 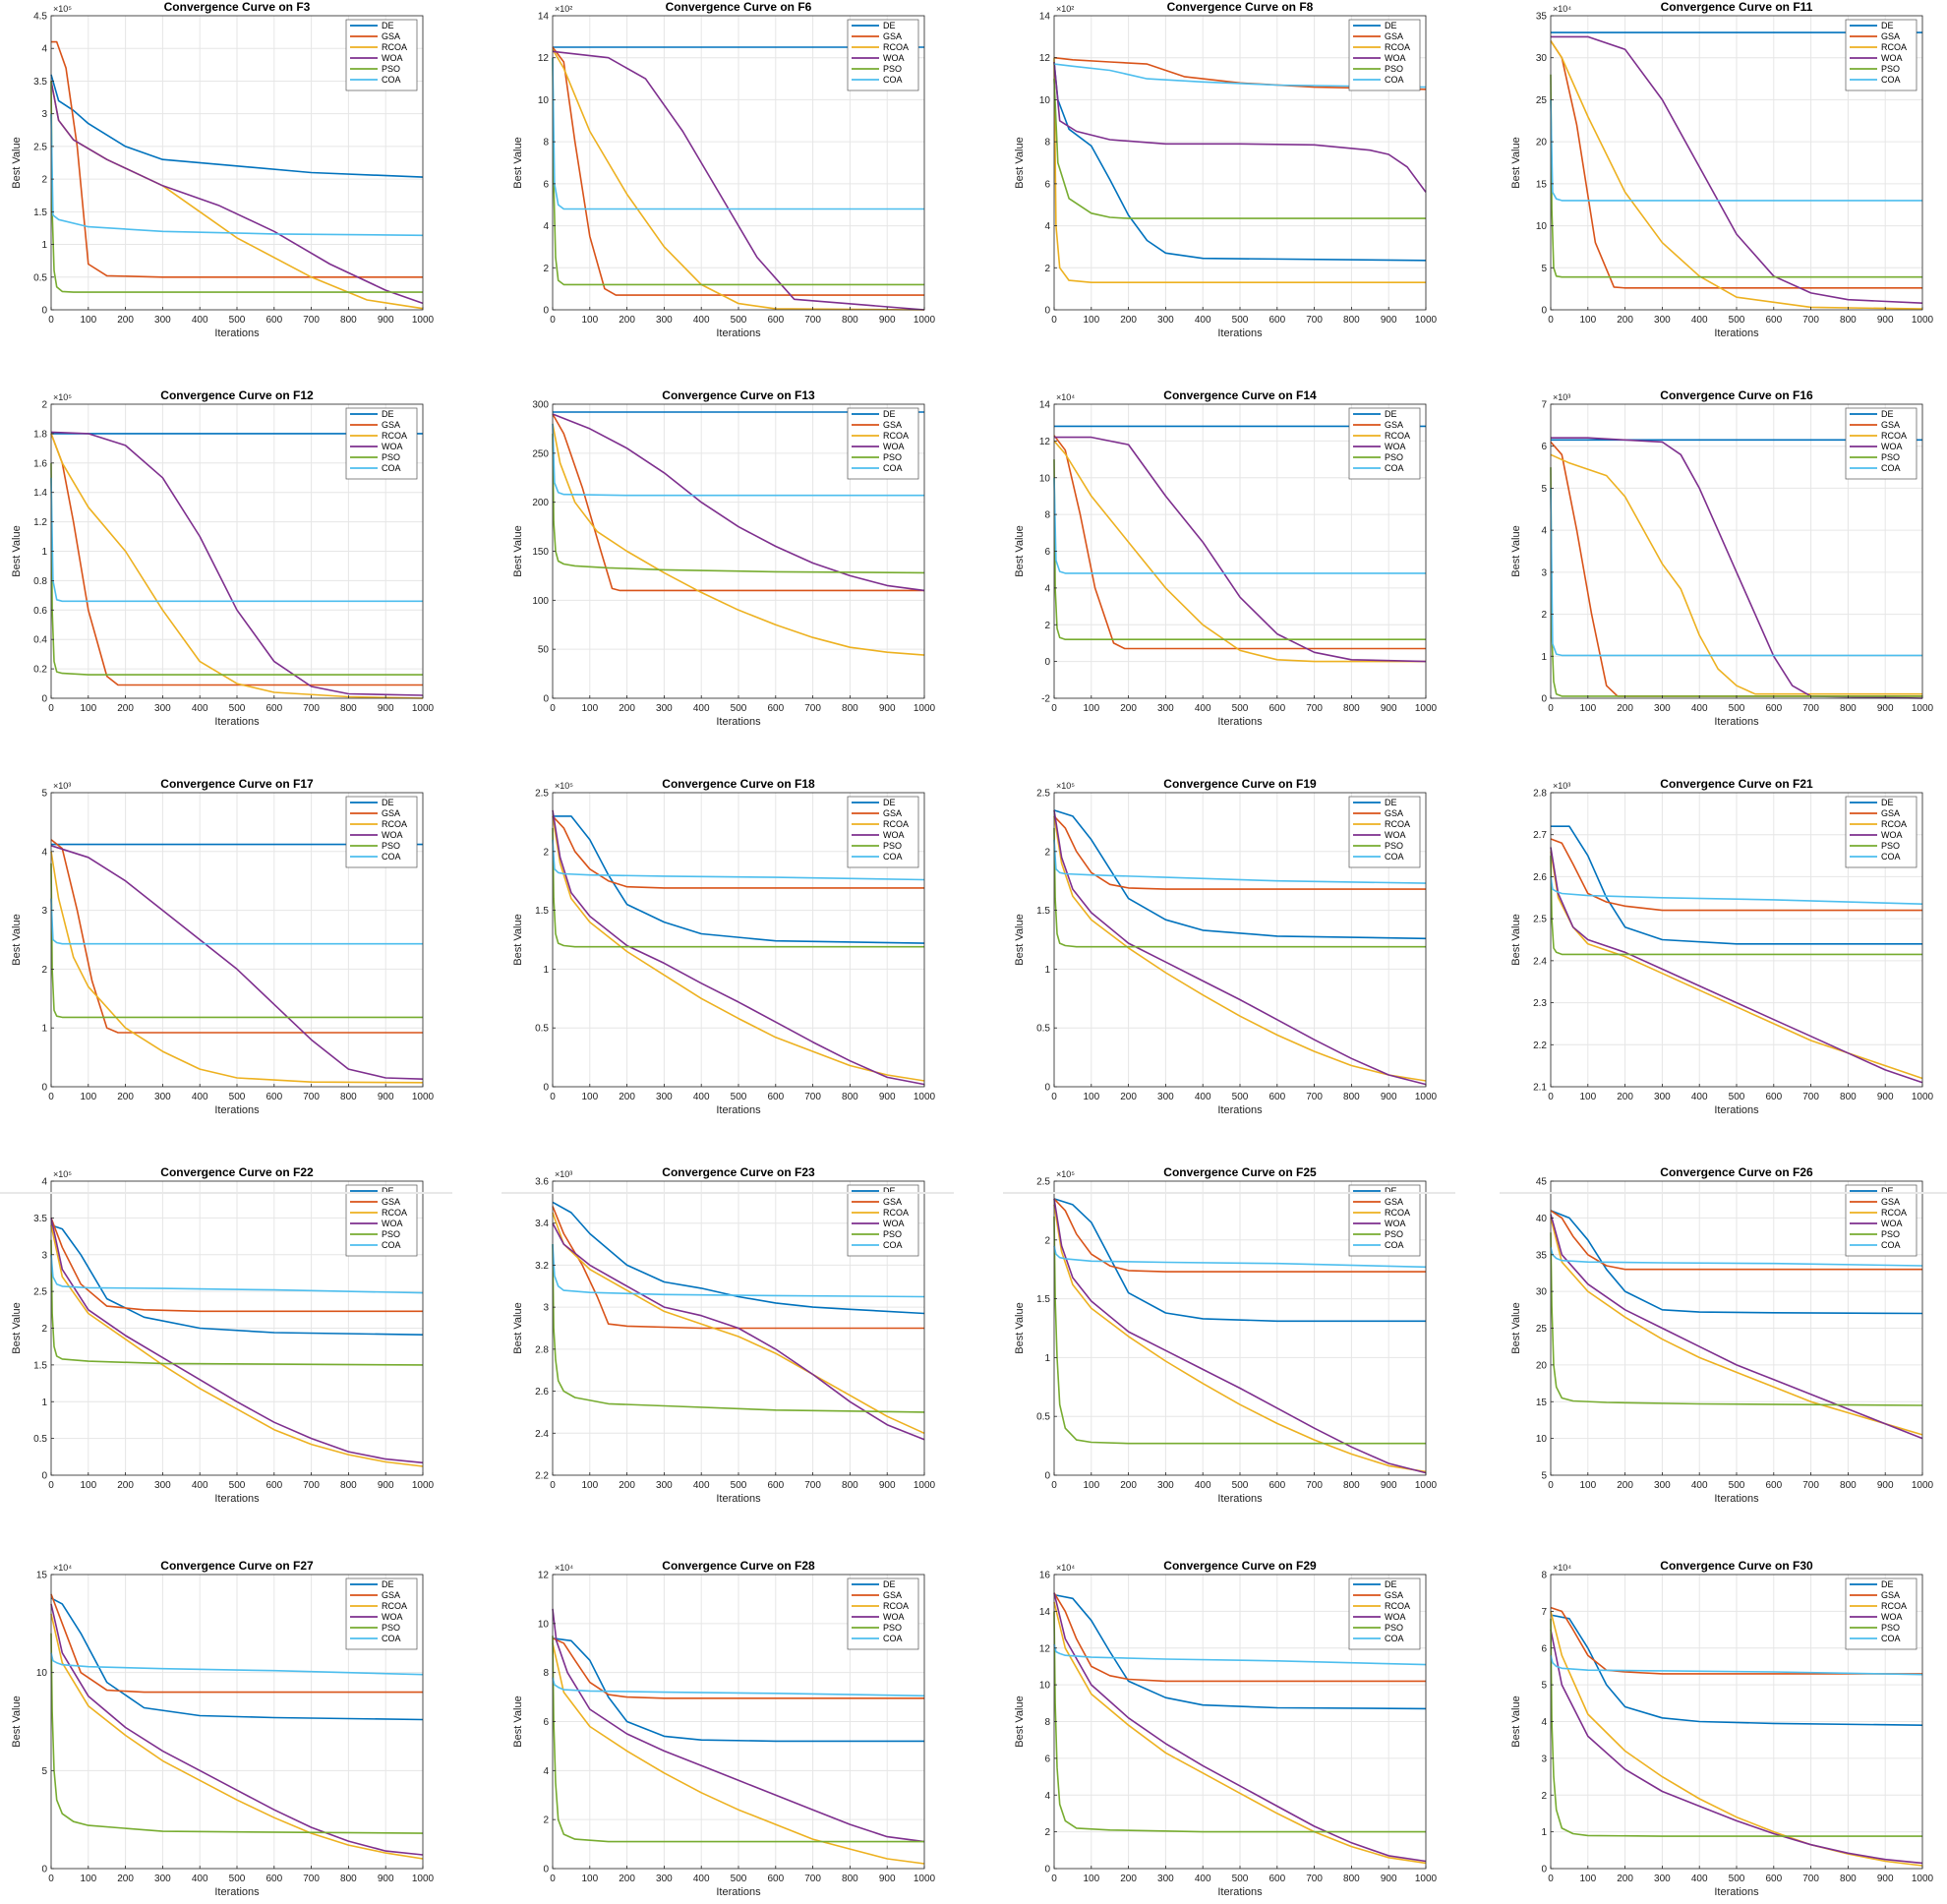 What do you see at coordinates (1737, 7) in the screenshot?
I see `chart-title: Convergence Curve on F11` at bounding box center [1737, 7].